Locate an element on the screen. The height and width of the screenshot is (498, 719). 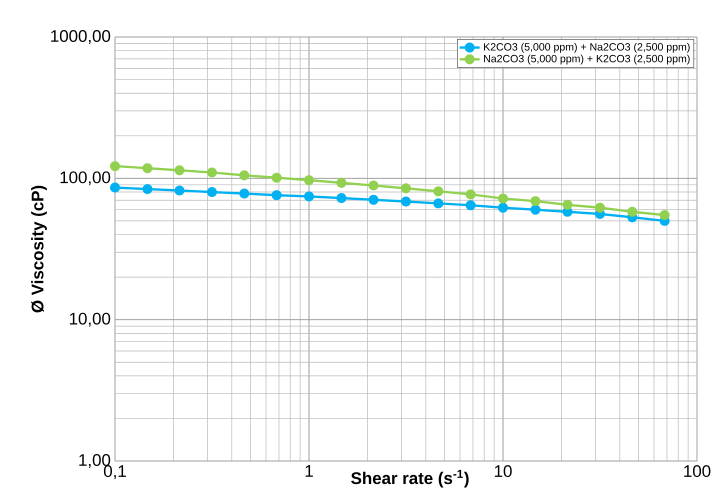
y-tick-label: 100,00 is located at coordinates (85, 178).